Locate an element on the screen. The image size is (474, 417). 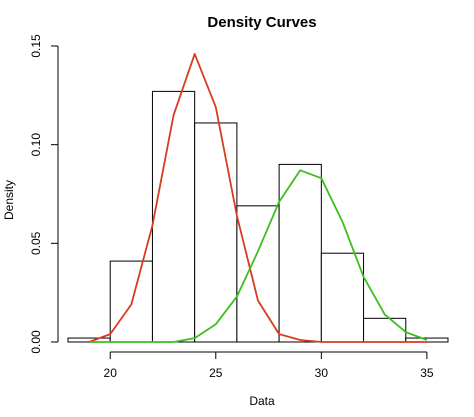
y-tick-label: 0.00 is located at coordinates (36, 342).